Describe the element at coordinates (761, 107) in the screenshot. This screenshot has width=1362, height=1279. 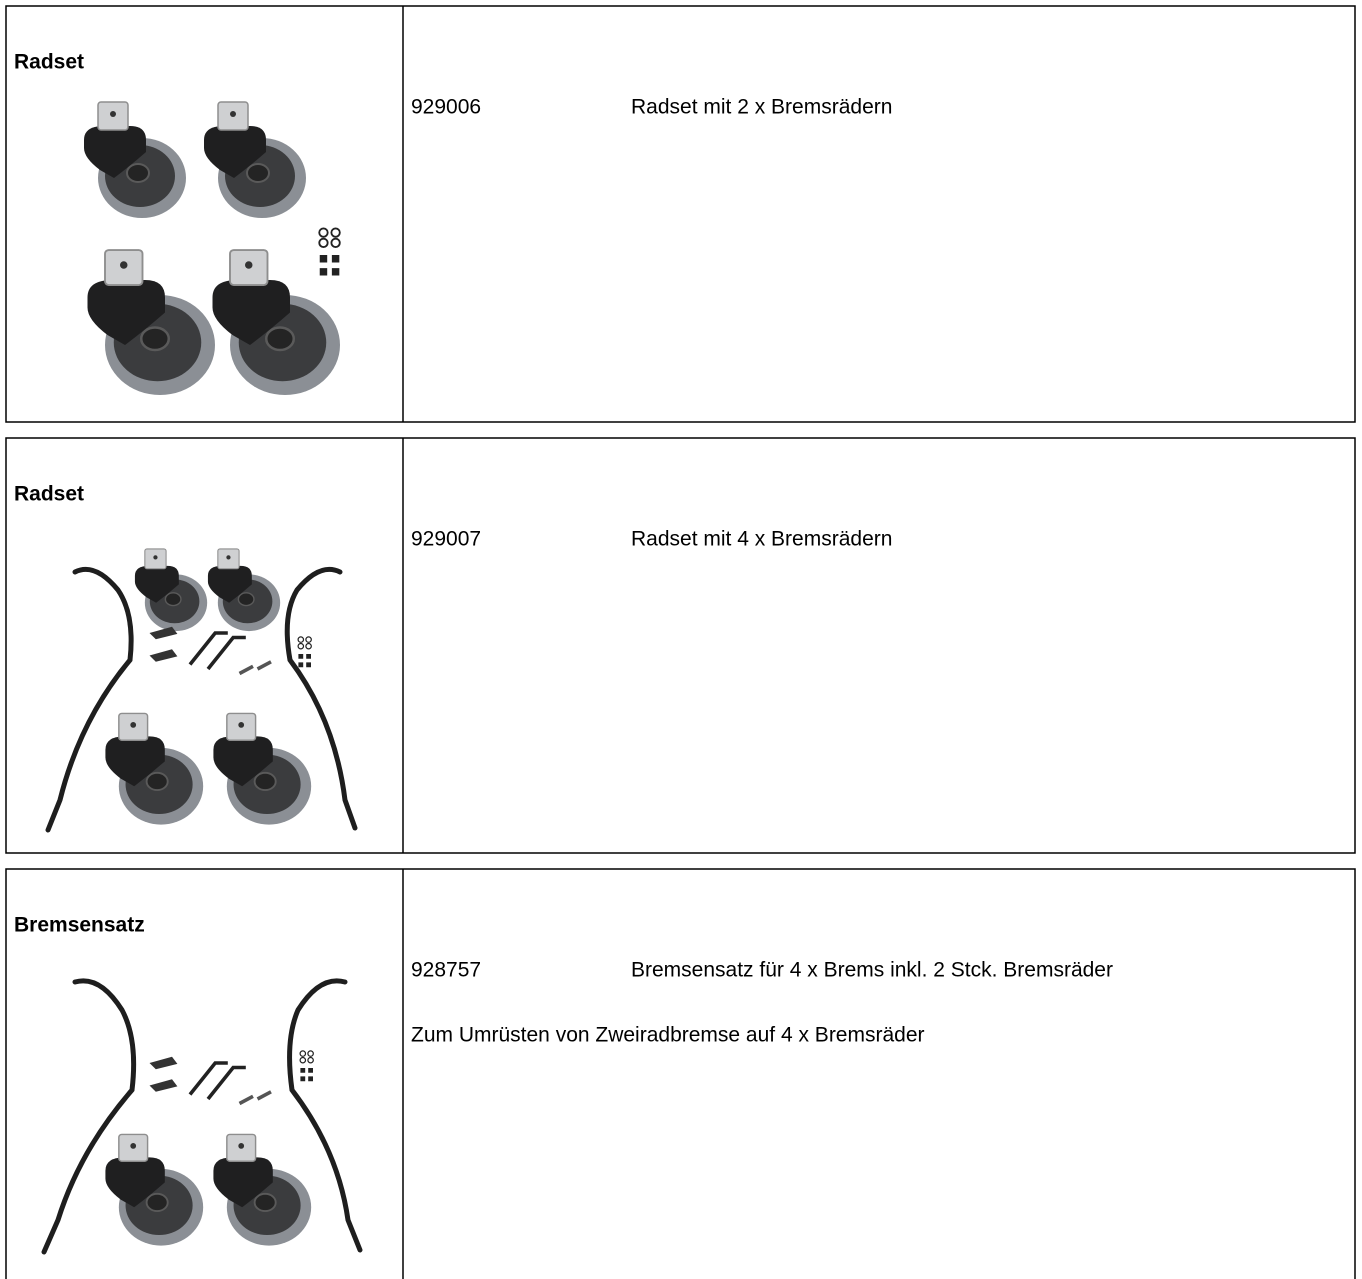
I see `item-description: Radset mit 2 x Bremsrädern` at that location.